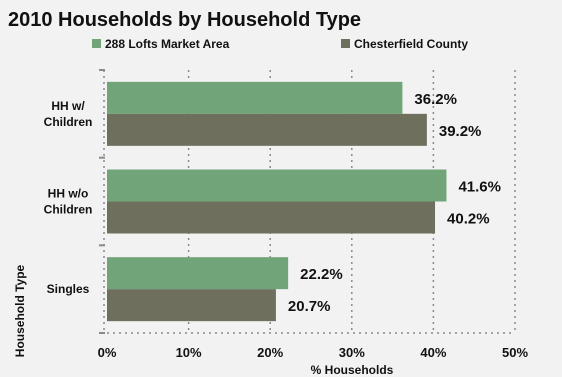 The image size is (562, 377). What do you see at coordinates (68, 106) in the screenshot?
I see `category-label: HH w/` at bounding box center [68, 106].